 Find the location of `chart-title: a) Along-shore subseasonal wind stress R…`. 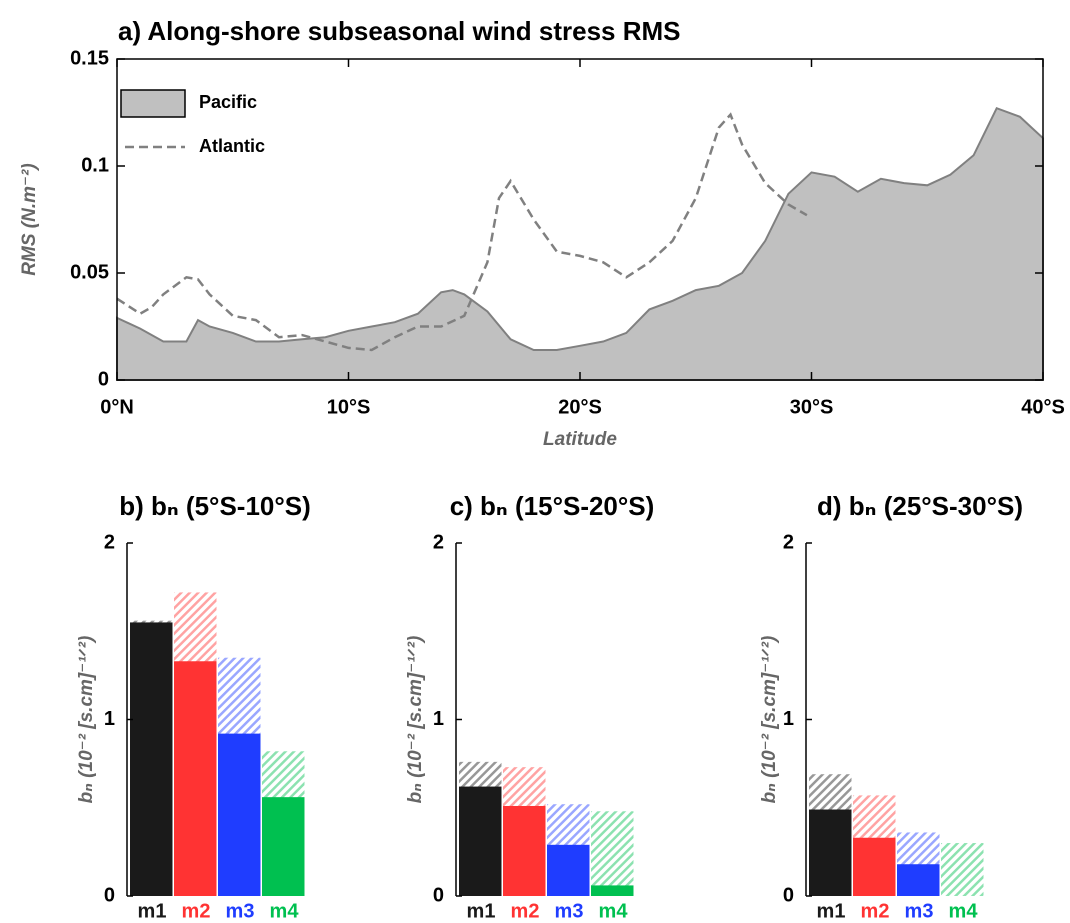

chart-title: a) Along-shore subseasonal wind stress R… is located at coordinates (399, 31).